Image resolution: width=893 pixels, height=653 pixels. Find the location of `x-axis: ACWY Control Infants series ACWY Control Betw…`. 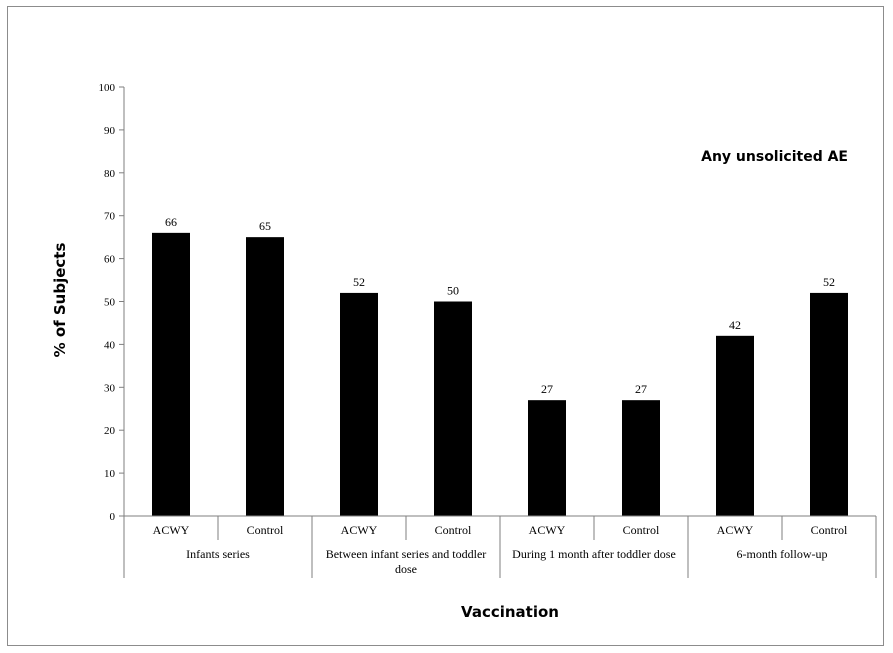

x-axis: ACWY Control Infants series ACWY Control Betw… is located at coordinates (500, 546).